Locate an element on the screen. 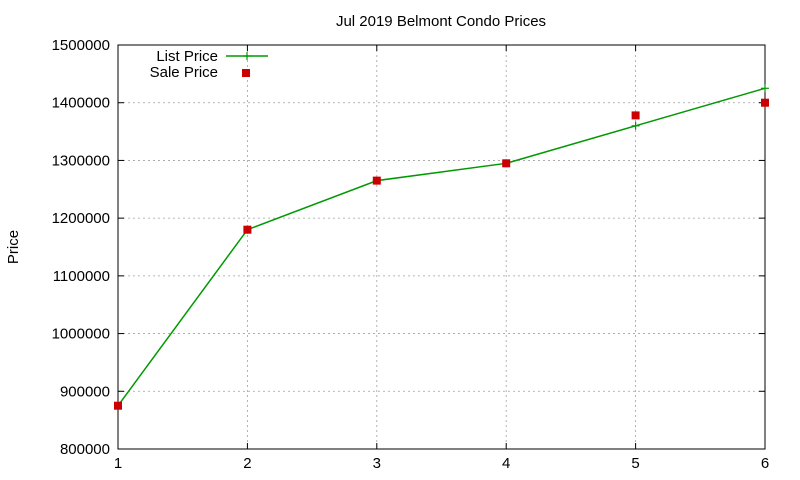 The image size is (800, 480). y-axis-label: Price is located at coordinates (13, 247).